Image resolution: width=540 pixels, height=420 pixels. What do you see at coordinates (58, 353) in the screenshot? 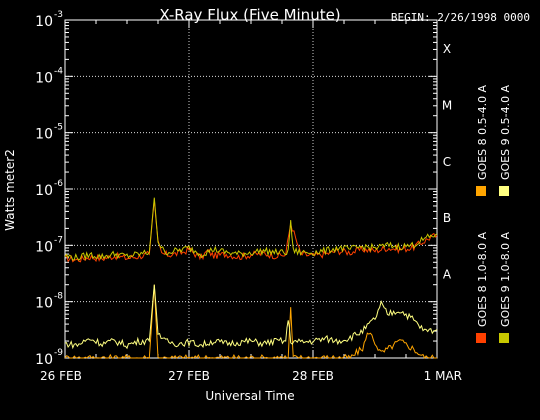
I see `y-tick-exponent: -9` at bounding box center [58, 353].